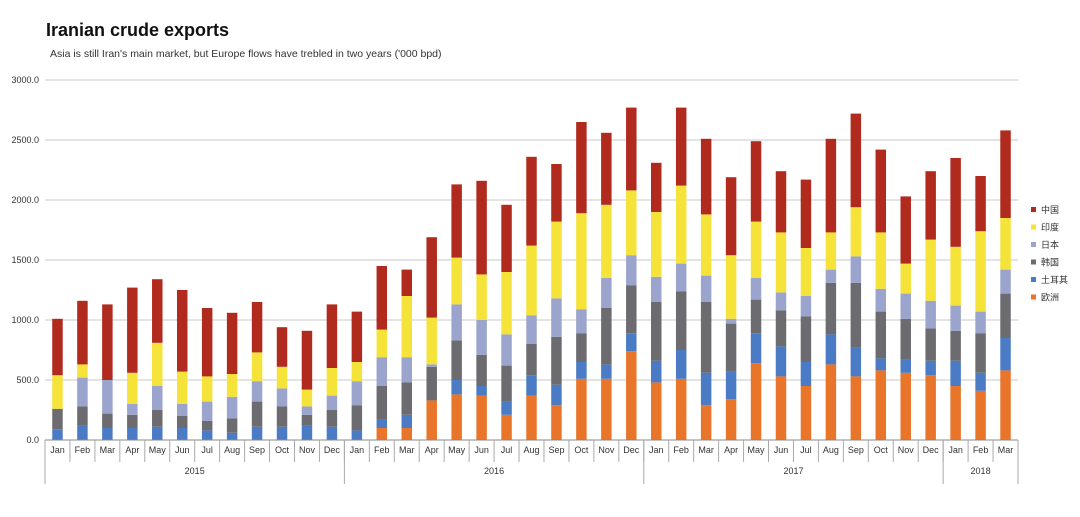 The height and width of the screenshot is (517, 1080). What do you see at coordinates (27, 380) in the screenshot?
I see `y-tick-label: 500.0` at bounding box center [27, 380].